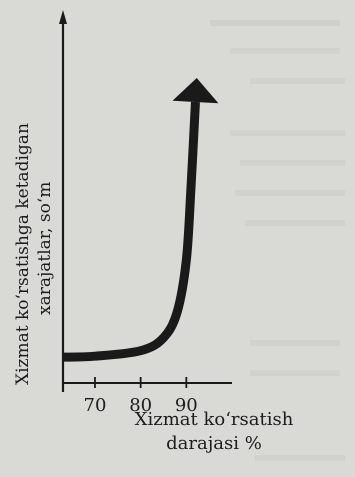 Image resolution: width=355 pixels, height=477 pixels. Describe the element at coordinates (63, 17) in the screenshot. I see `y-axis-arrowhead` at that location.